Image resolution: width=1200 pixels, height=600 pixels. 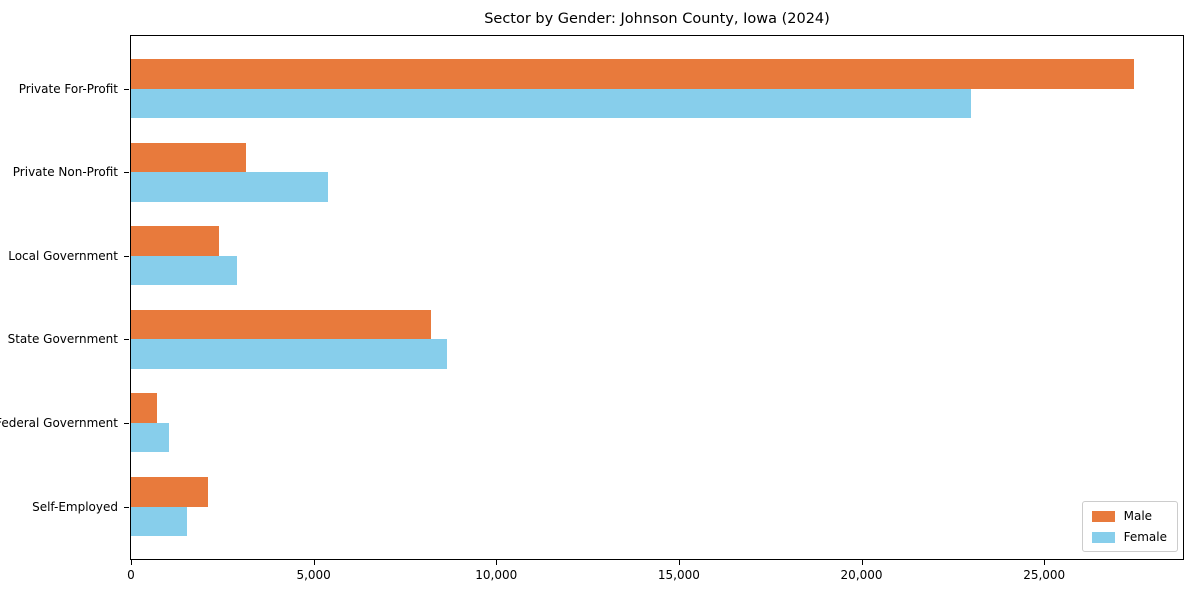 What do you see at coordinates (1138, 516) in the screenshot?
I see `legend-label-male: Male` at bounding box center [1138, 516].